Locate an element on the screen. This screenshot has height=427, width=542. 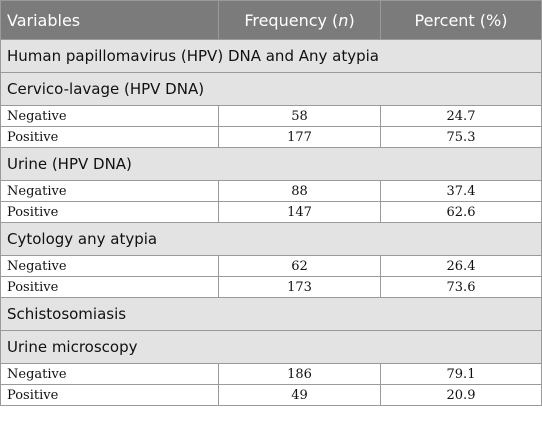
row-percent: 37.4 is located at coordinates (461, 191).